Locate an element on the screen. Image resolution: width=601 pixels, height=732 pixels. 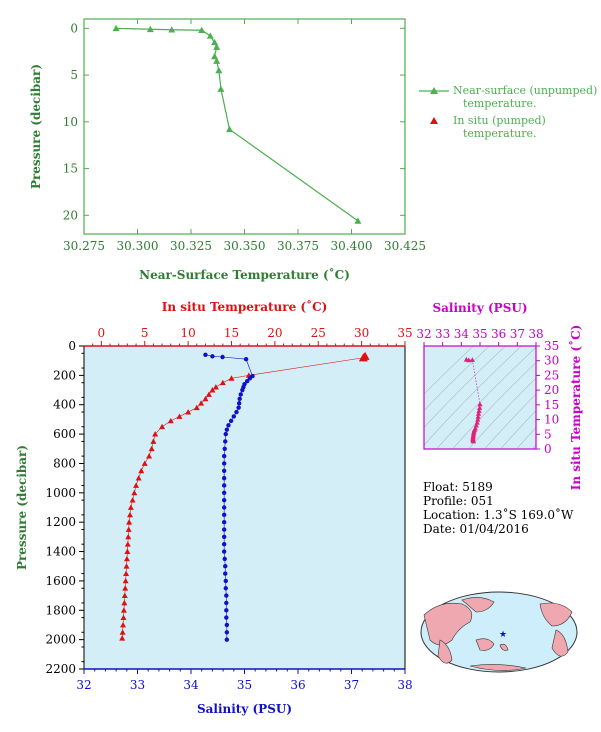
pressure-tick-label: 2000 is located at coordinates (60, 640).